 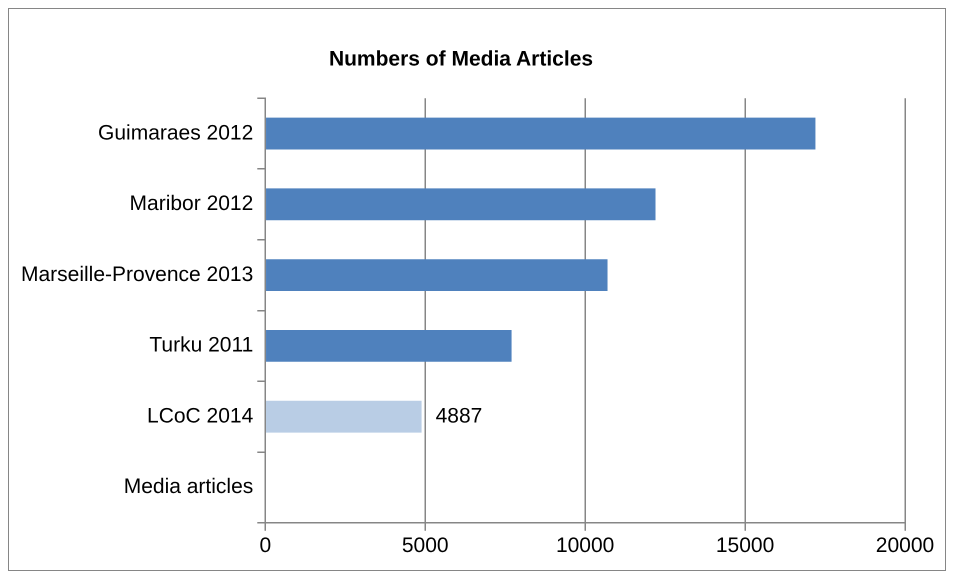 What do you see at coordinates (745, 546) in the screenshot?
I see `x-tick-label: 15000` at bounding box center [745, 546].